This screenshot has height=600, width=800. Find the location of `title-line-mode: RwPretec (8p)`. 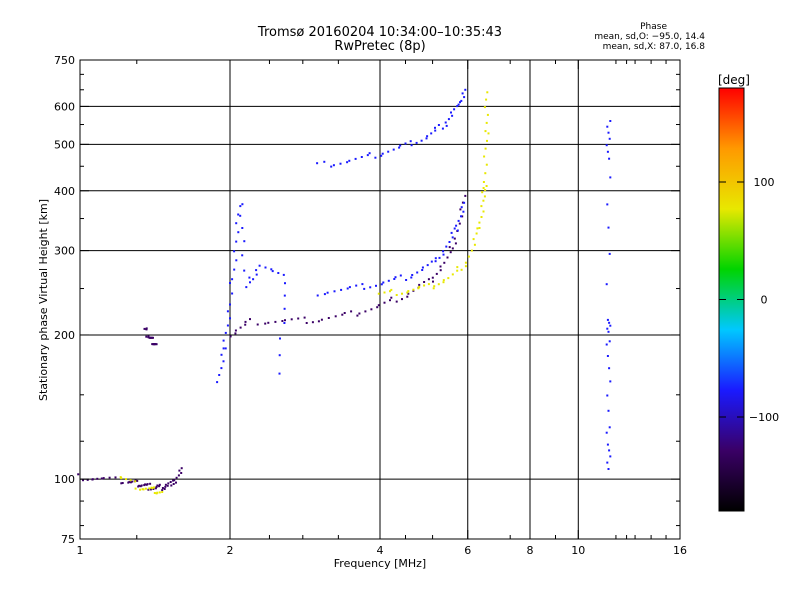

title-line-mode: RwPretec (8p) is located at coordinates (380, 46).